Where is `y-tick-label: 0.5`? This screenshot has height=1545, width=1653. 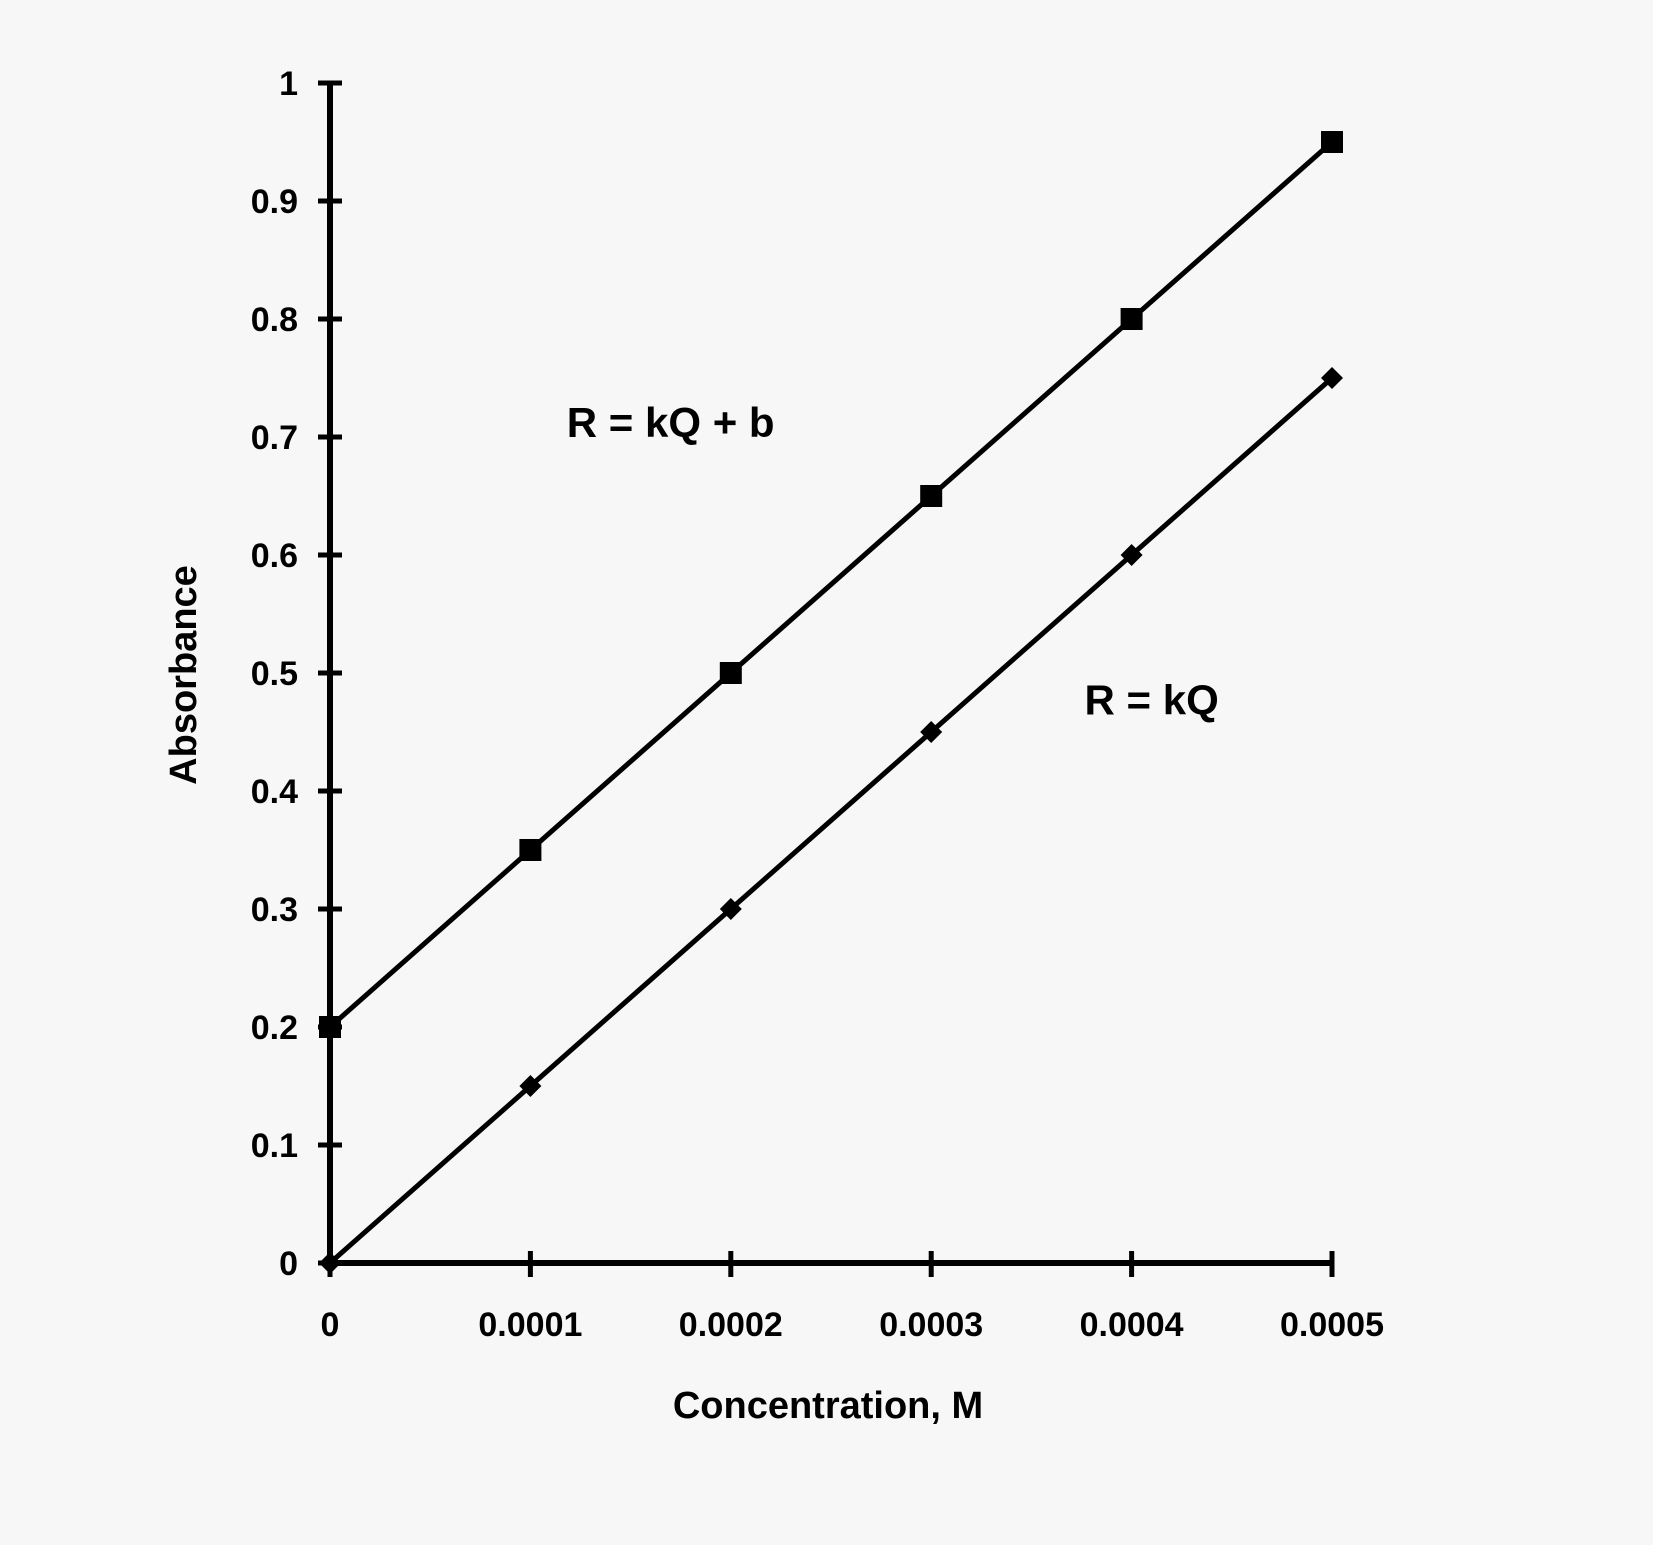
y-tick-label: 0.5 is located at coordinates (274, 674).